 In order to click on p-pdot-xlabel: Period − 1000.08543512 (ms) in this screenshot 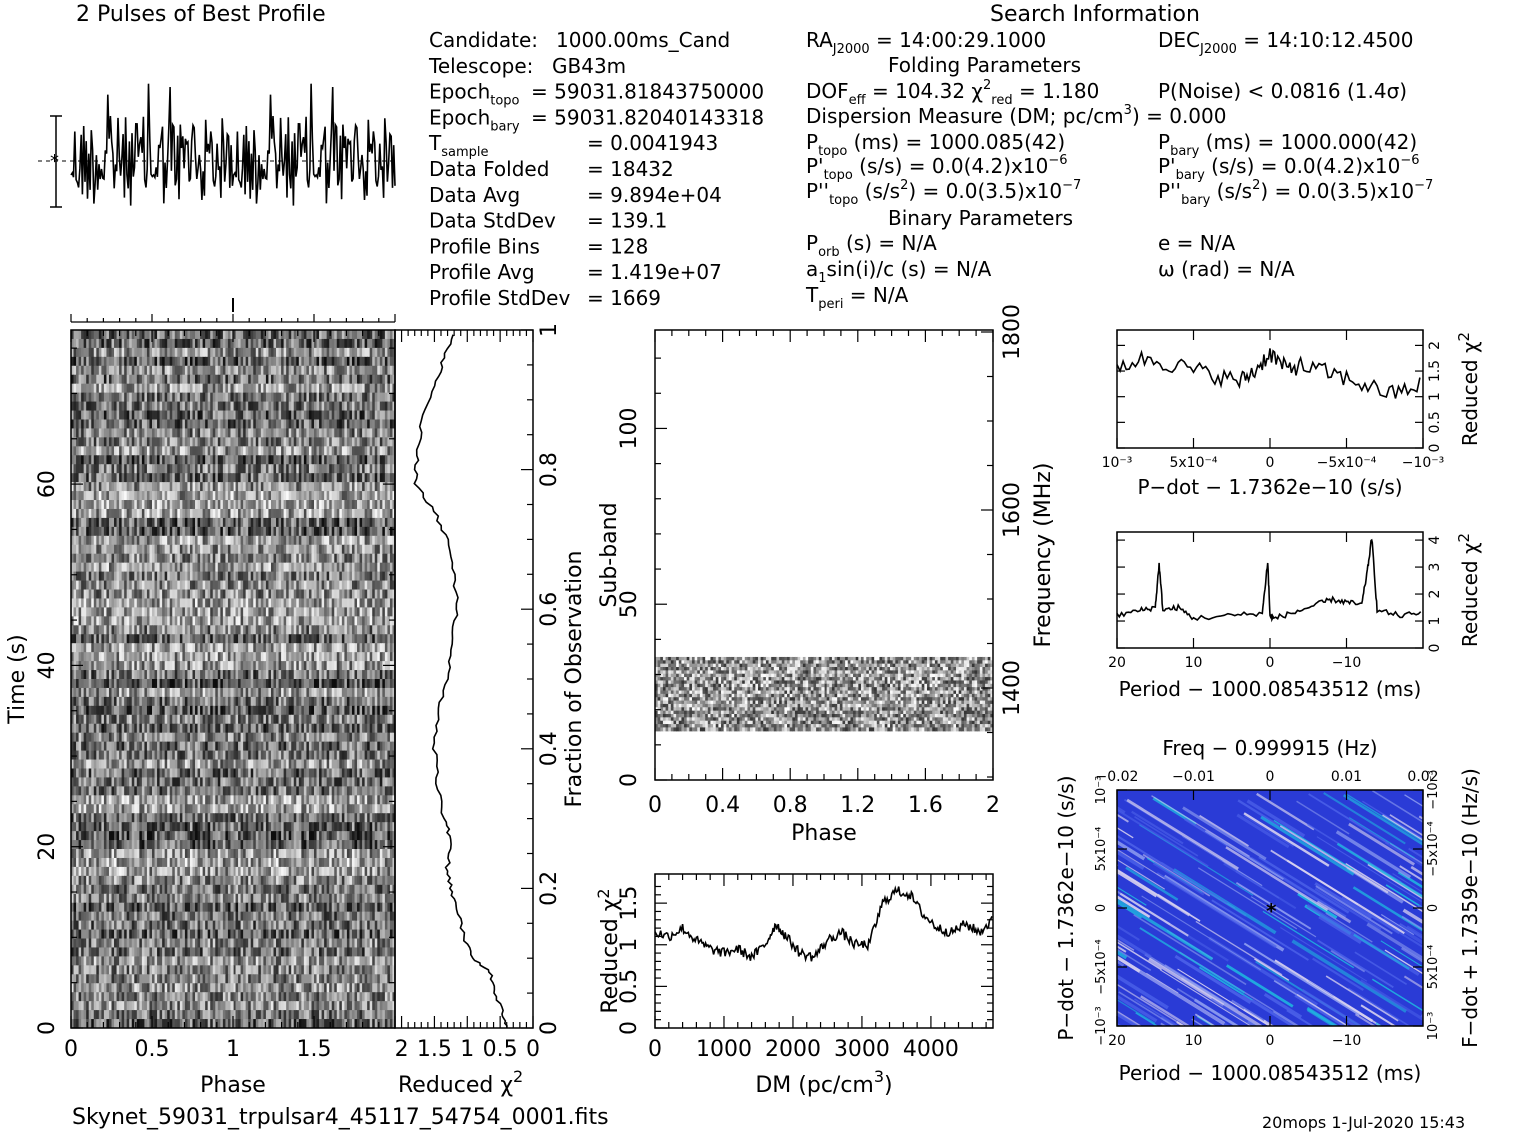, I will do `click(1270, 1073)`.